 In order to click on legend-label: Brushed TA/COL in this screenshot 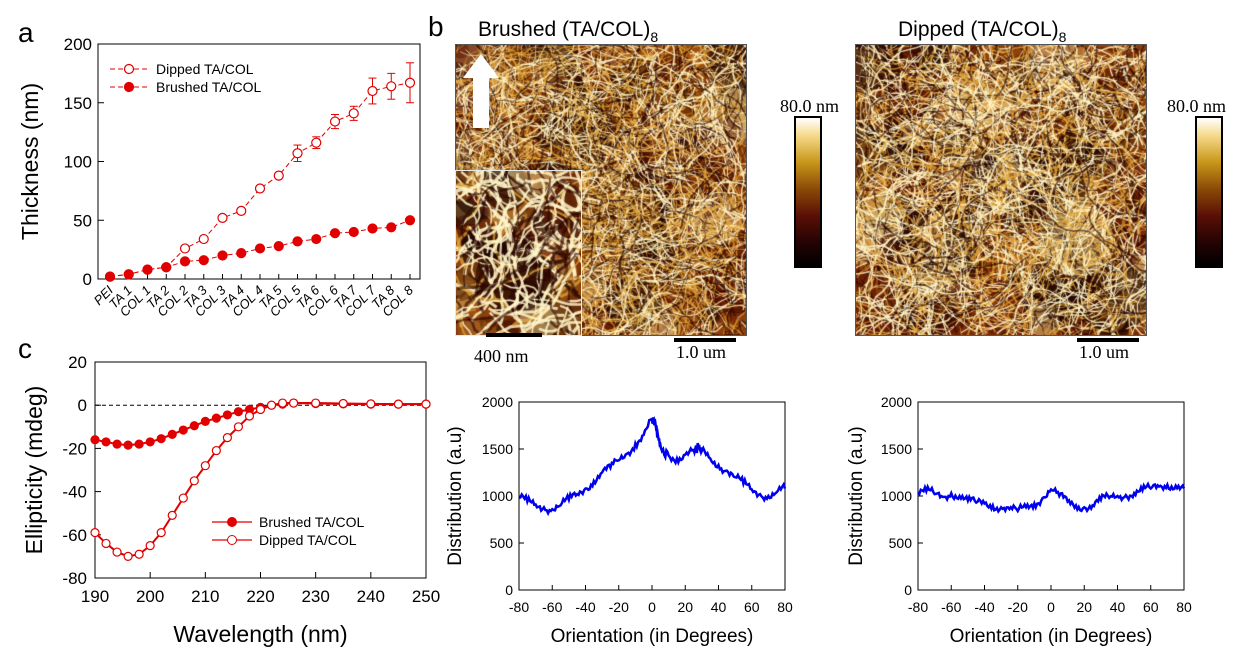, I will do `click(312, 522)`.